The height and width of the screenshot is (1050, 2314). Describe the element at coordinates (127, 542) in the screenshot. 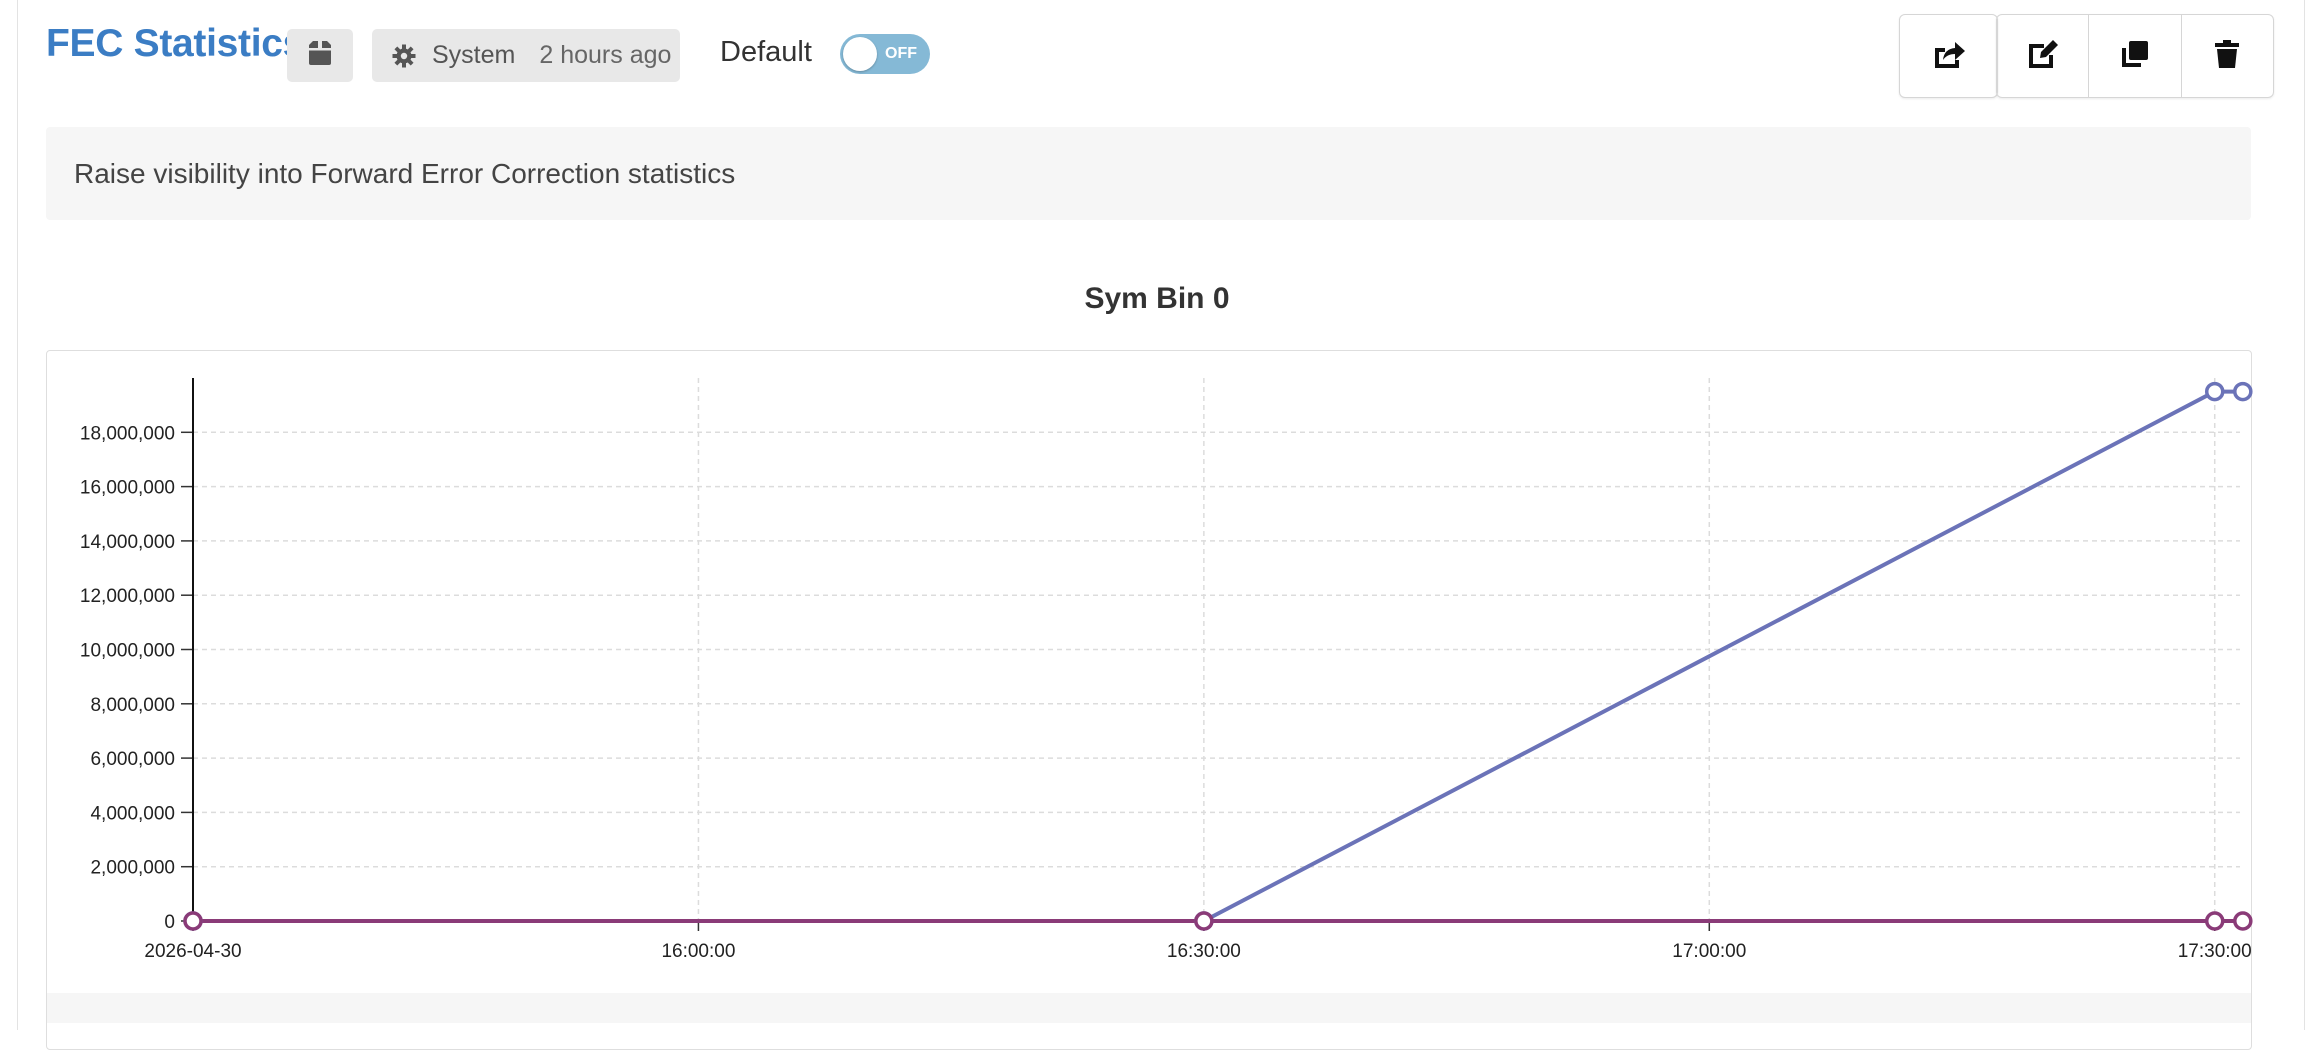

I see `y-tick-label: 14,000,000` at that location.